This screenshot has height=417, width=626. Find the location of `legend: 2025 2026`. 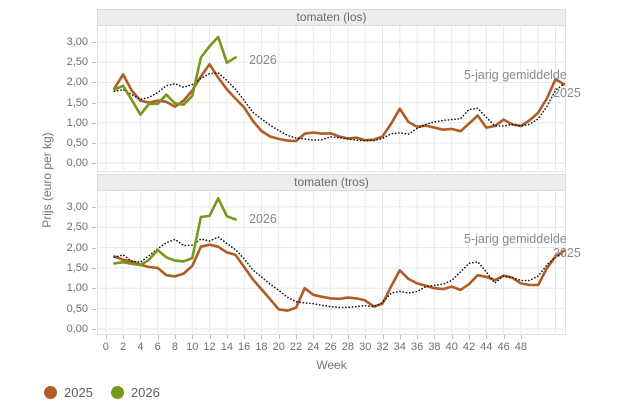

legend: 2025 2026 is located at coordinates (102, 392).